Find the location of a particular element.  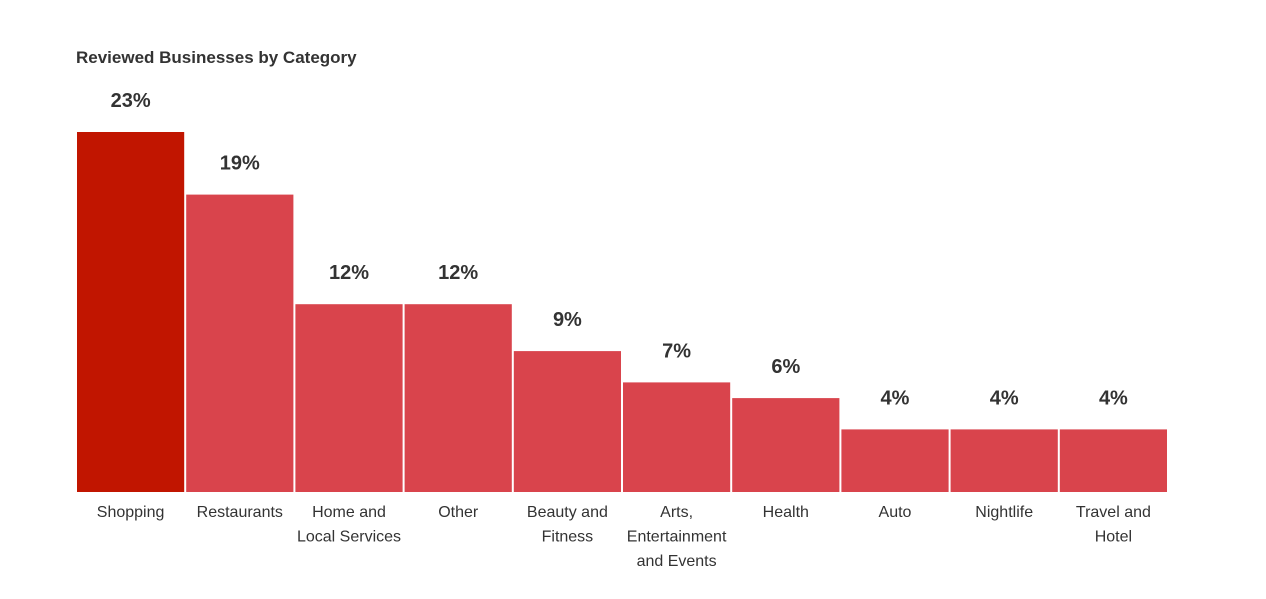

bar-value-label: 7% is located at coordinates (676, 351).